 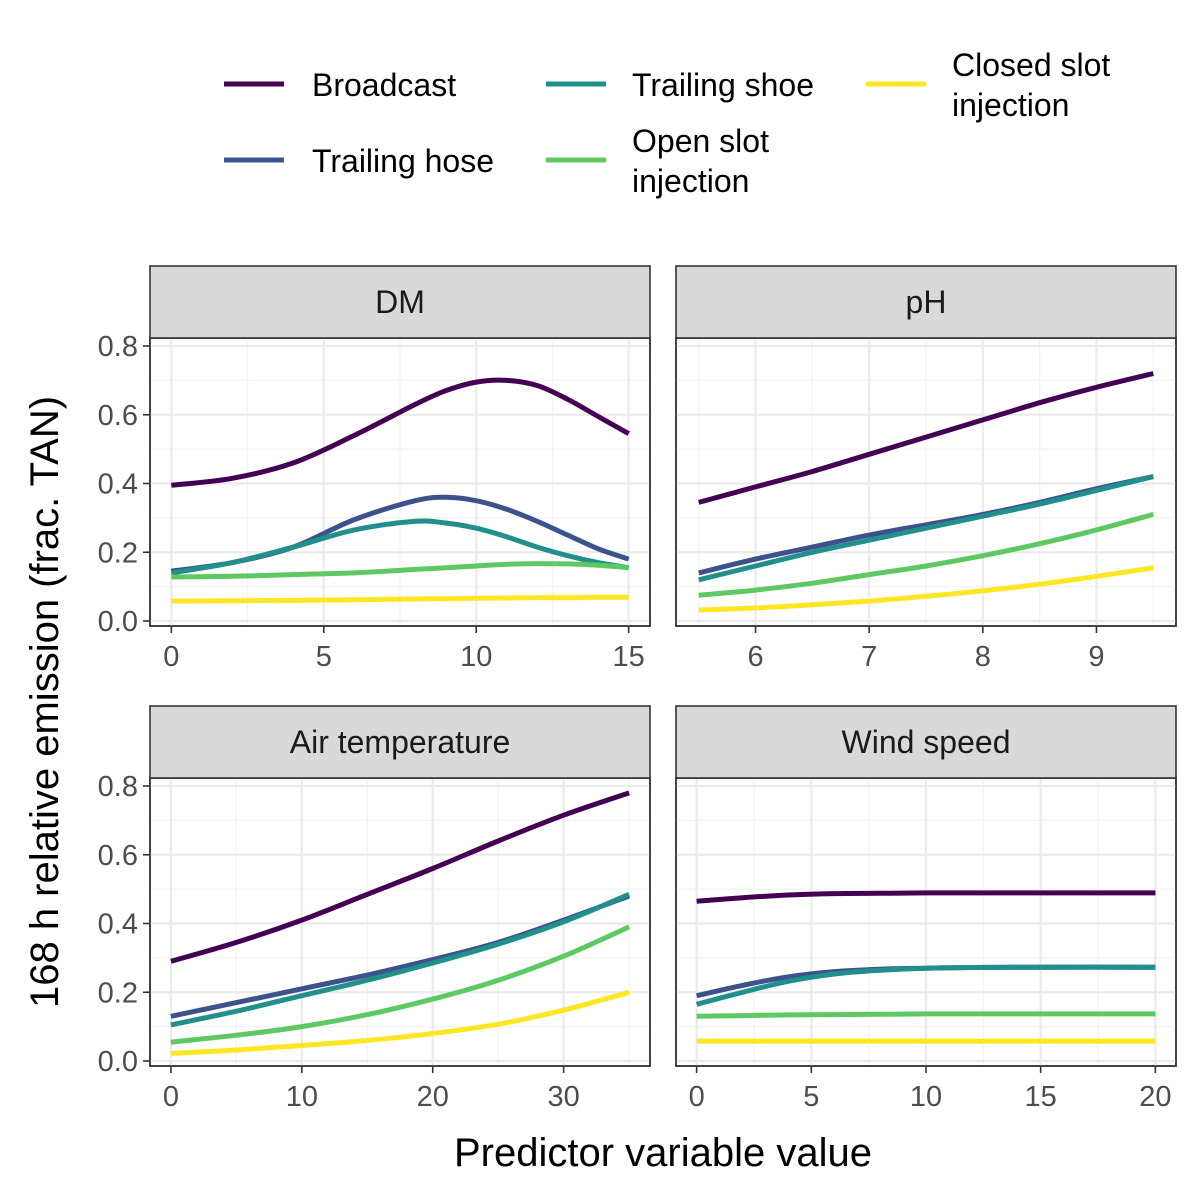 What do you see at coordinates (700, 161) in the screenshot?
I see `legend-label-open-slot-injection: Open slot injection` at bounding box center [700, 161].